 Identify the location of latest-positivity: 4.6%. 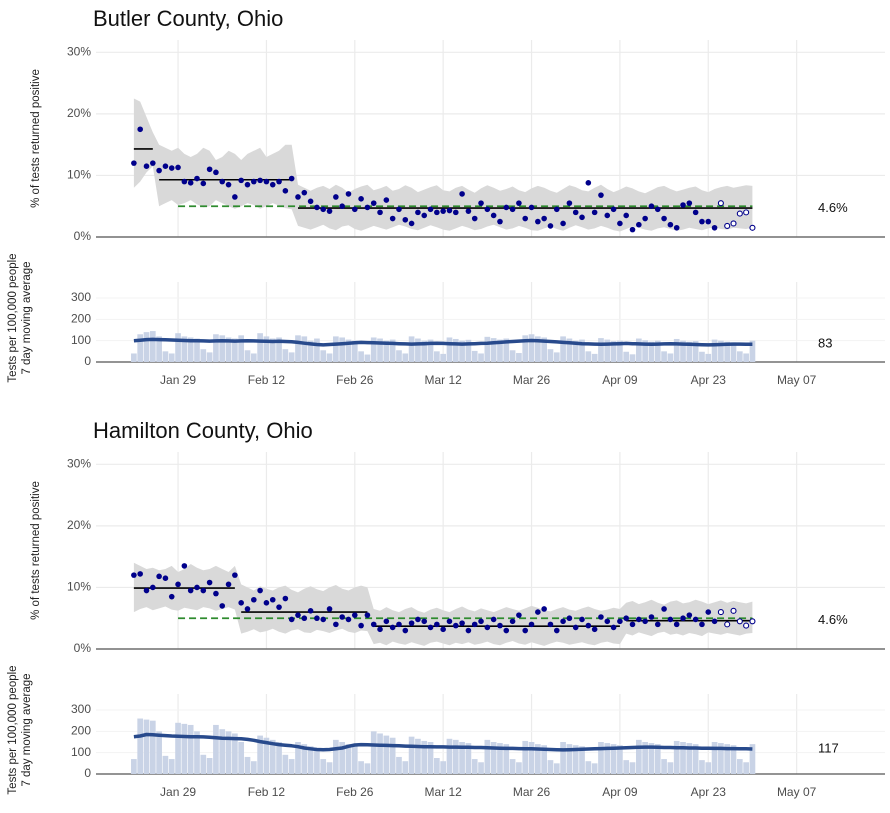
(833, 207).